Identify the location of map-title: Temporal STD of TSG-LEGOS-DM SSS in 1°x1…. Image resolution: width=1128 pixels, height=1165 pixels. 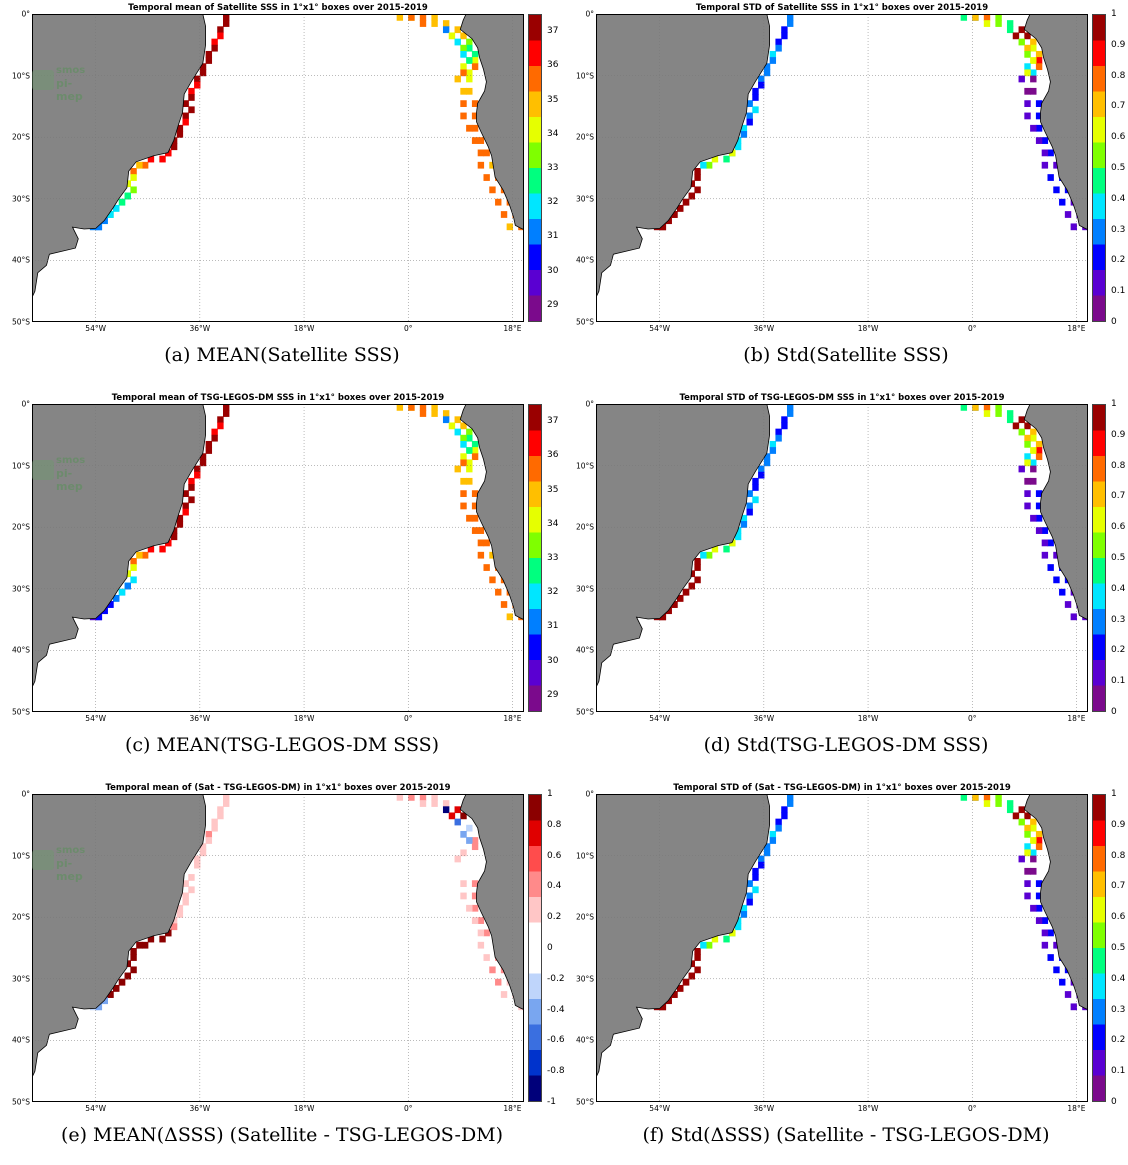
(842, 398).